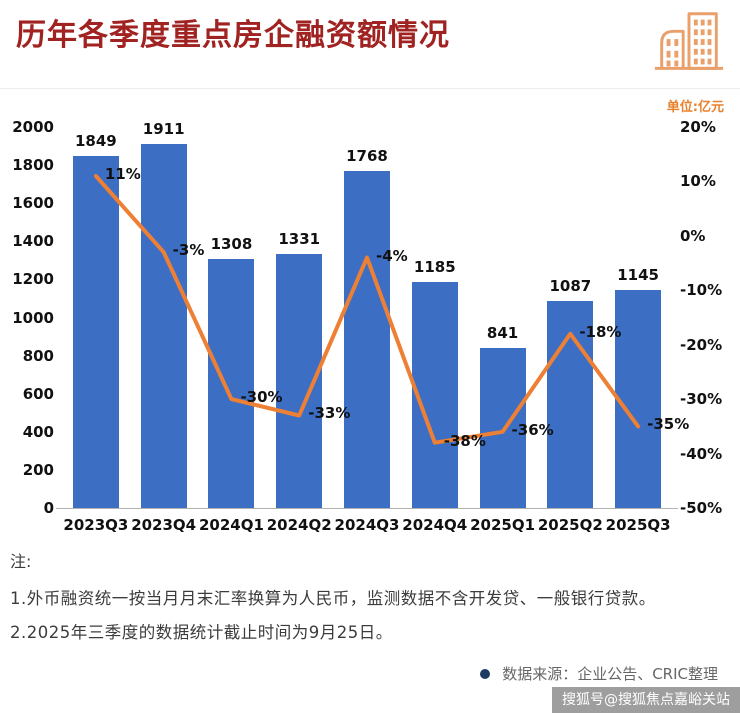 This screenshot has height=713, width=740. I want to click on bar-value-label: 1849, so click(96, 140).